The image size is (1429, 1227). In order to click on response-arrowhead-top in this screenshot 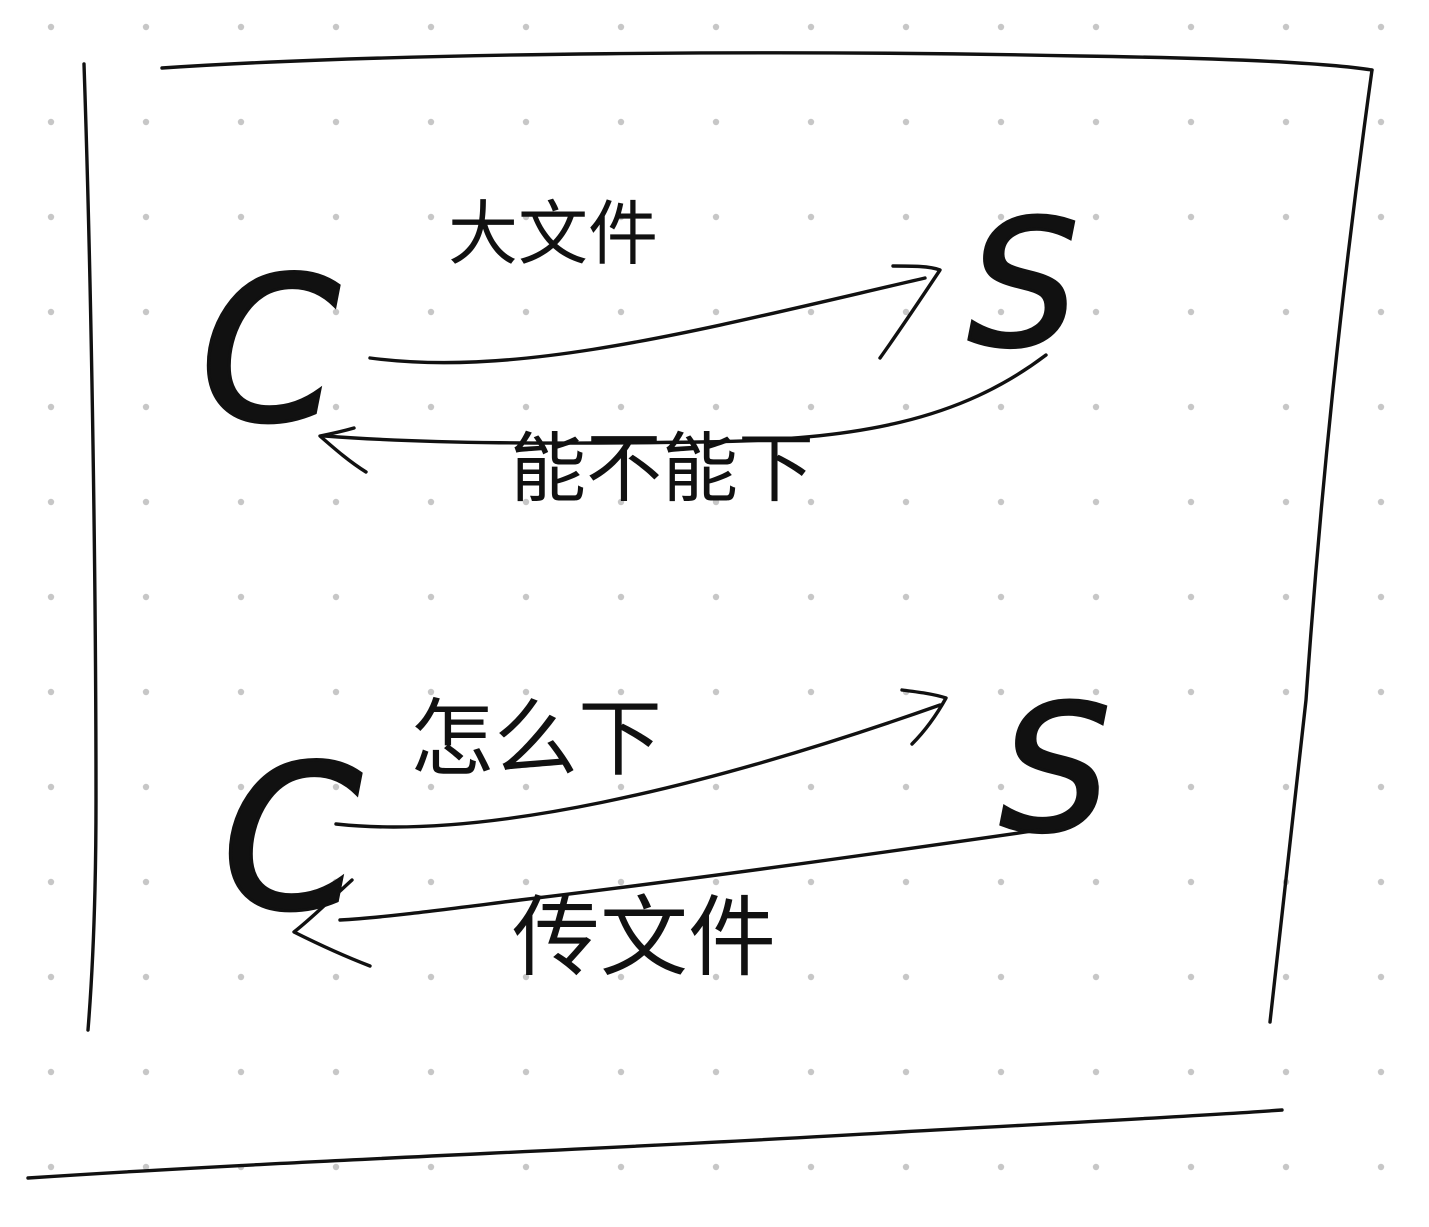, I will do `click(343, 450)`.